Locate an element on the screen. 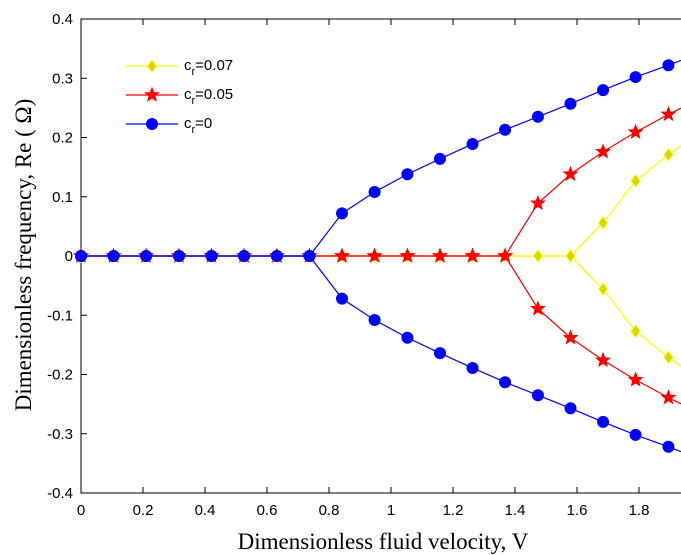  legend-marker-star is located at coordinates (152, 94).